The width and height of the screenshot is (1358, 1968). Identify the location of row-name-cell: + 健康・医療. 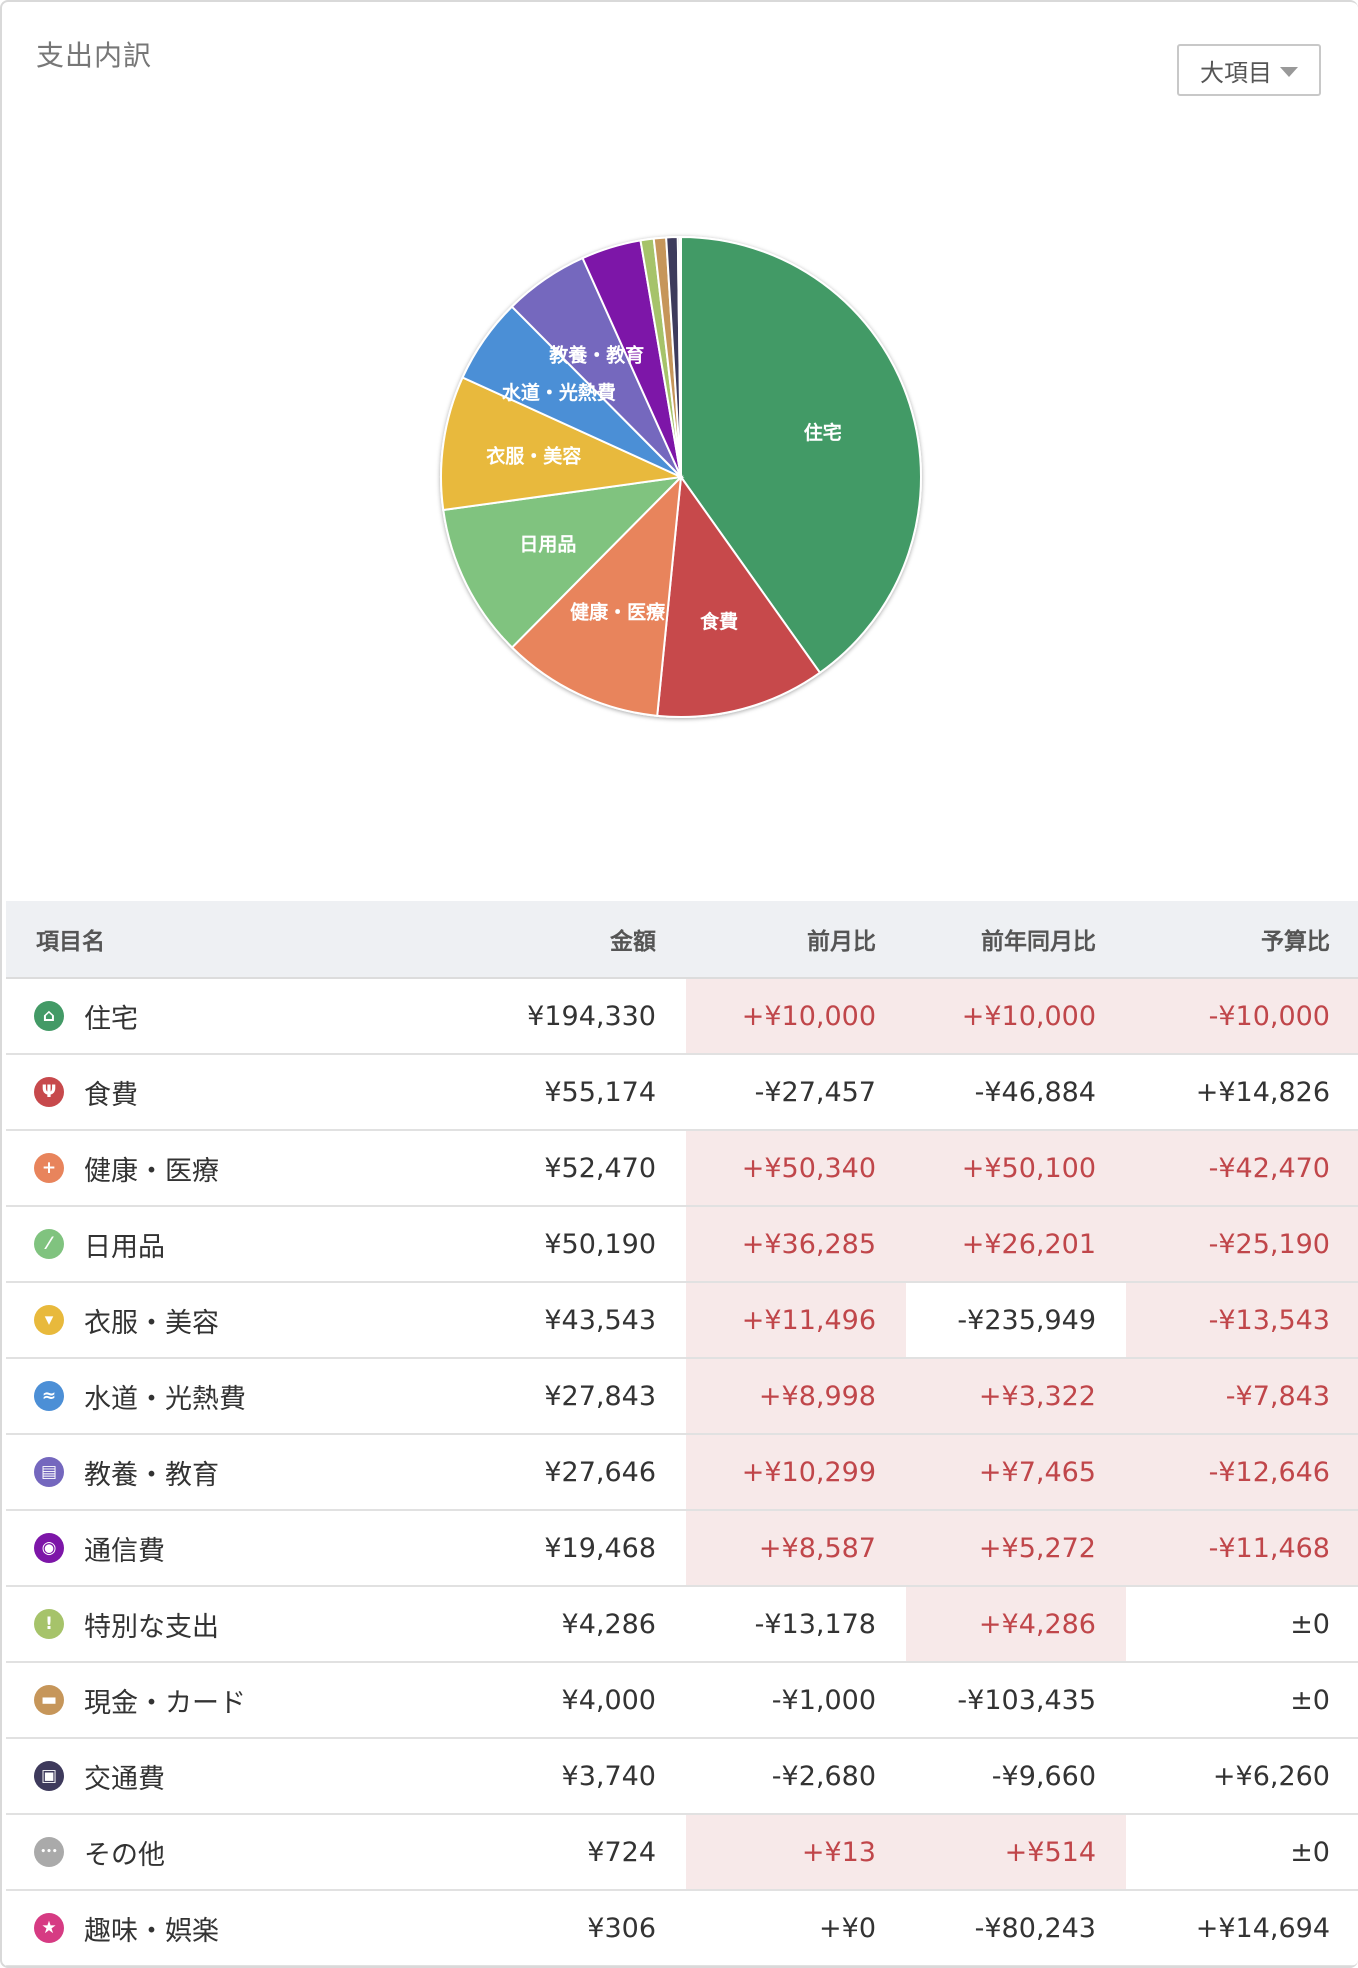
(206, 1168).